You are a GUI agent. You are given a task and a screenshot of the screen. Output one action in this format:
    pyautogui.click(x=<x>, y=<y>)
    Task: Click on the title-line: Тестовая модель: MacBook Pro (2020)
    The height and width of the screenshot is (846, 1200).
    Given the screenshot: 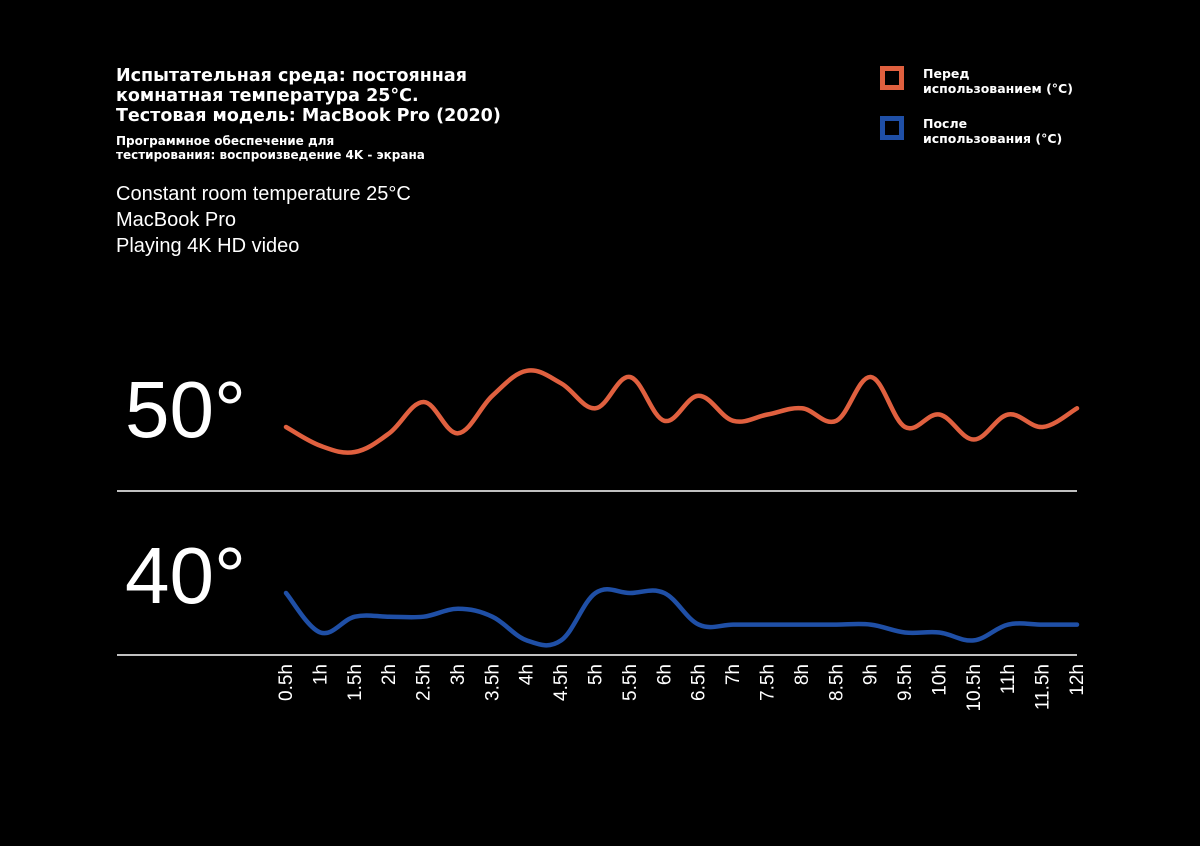 What is the action you would take?
    pyautogui.click(x=308, y=116)
    